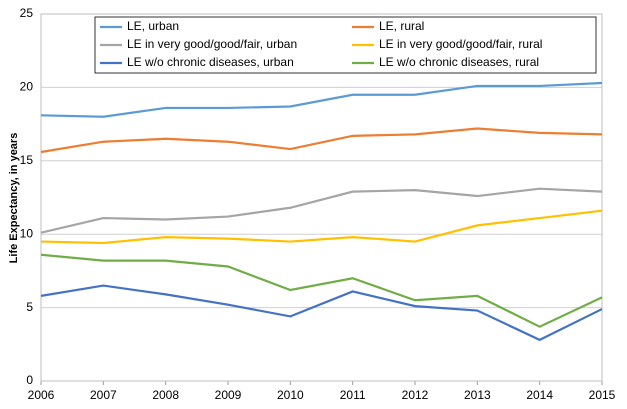 The image size is (627, 409). What do you see at coordinates (290, 395) in the screenshot?
I see `x-tick-label: 2010` at bounding box center [290, 395].